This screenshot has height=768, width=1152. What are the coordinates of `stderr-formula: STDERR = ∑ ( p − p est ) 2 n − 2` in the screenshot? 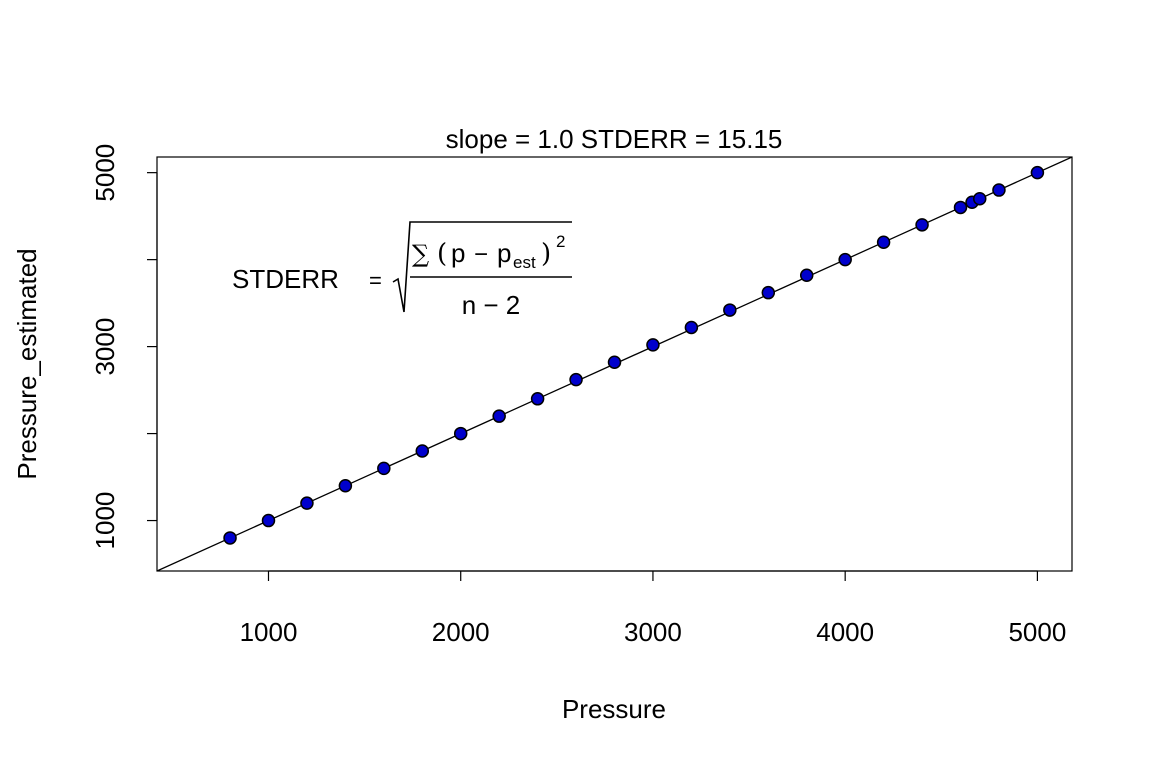 It's located at (402, 270).